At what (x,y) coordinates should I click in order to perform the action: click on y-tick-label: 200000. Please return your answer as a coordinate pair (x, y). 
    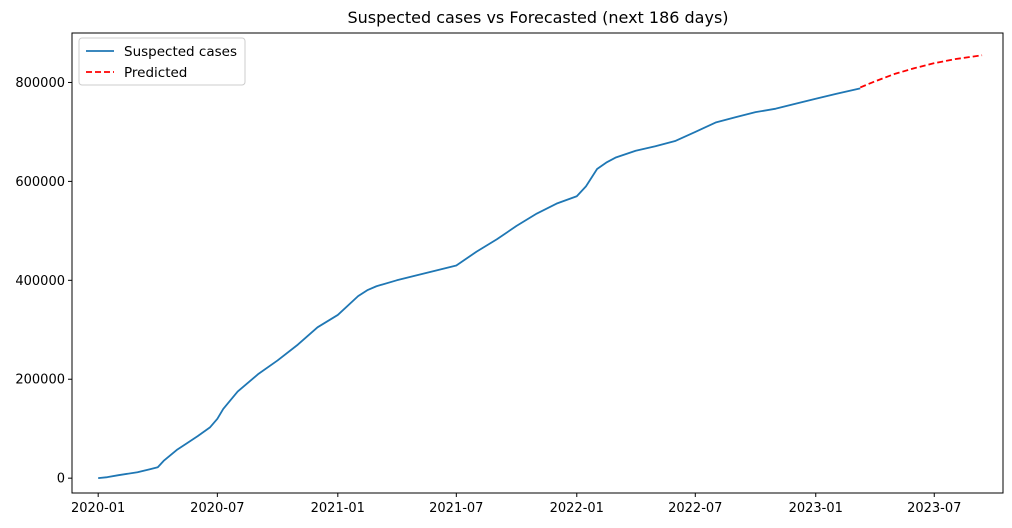
    Looking at the image, I should click on (40, 380).